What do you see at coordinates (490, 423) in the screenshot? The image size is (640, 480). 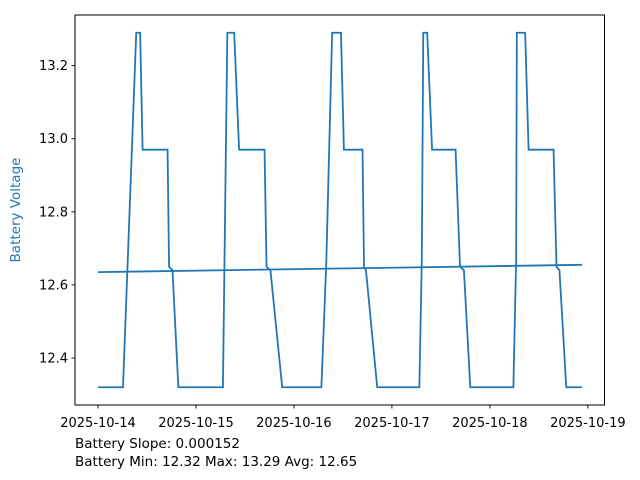 I see `x-tick-label: 2025-10-18` at bounding box center [490, 423].